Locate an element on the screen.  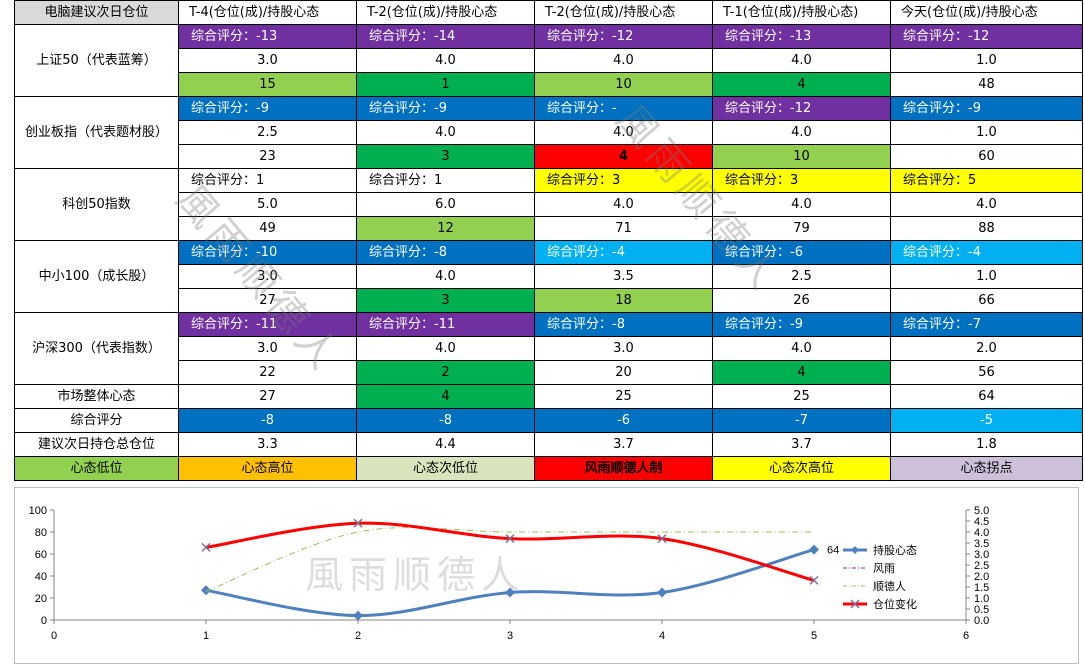
x-tick-label: 2 is located at coordinates (358, 636).